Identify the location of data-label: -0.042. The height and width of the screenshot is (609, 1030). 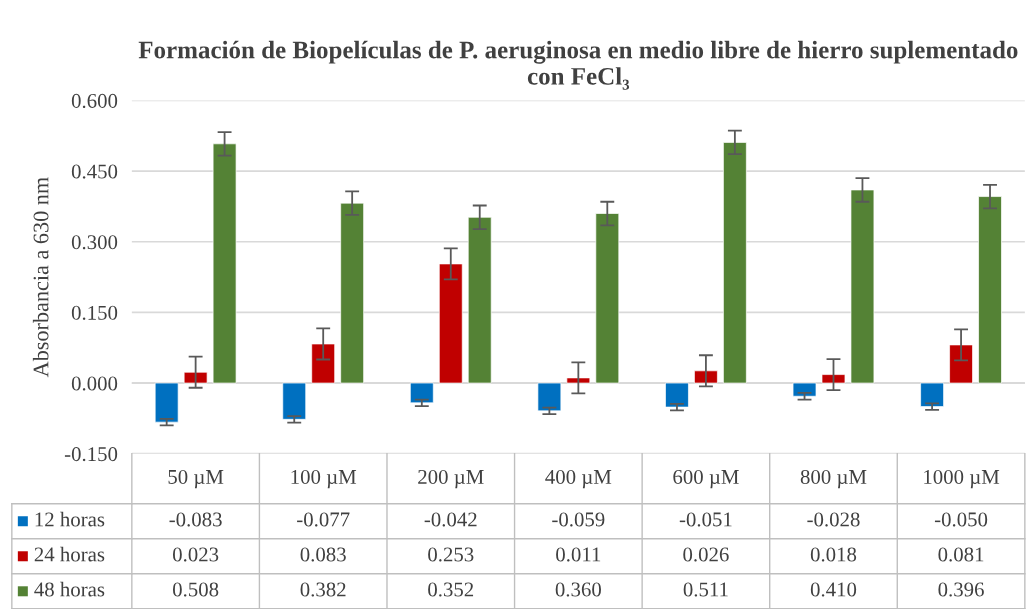
(450, 519).